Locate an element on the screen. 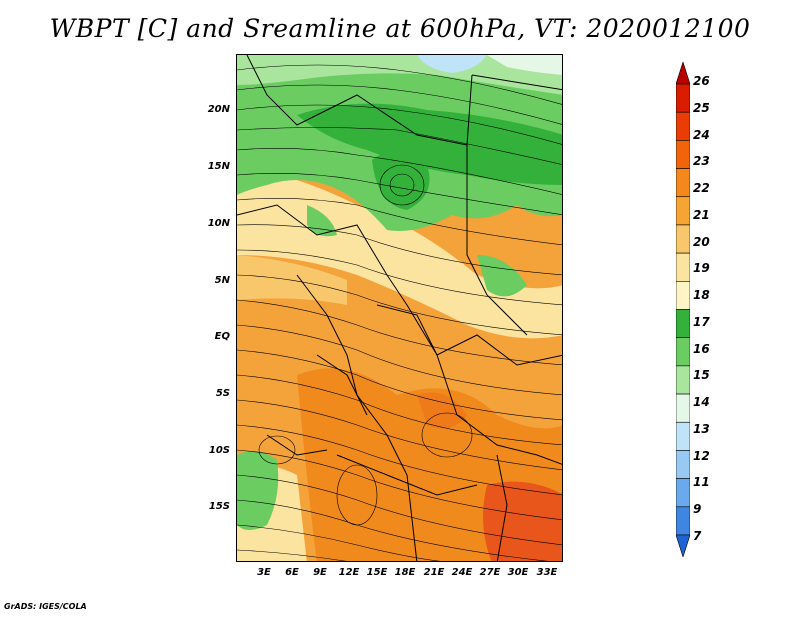  colorbar-label: 23 is located at coordinates (701, 161).